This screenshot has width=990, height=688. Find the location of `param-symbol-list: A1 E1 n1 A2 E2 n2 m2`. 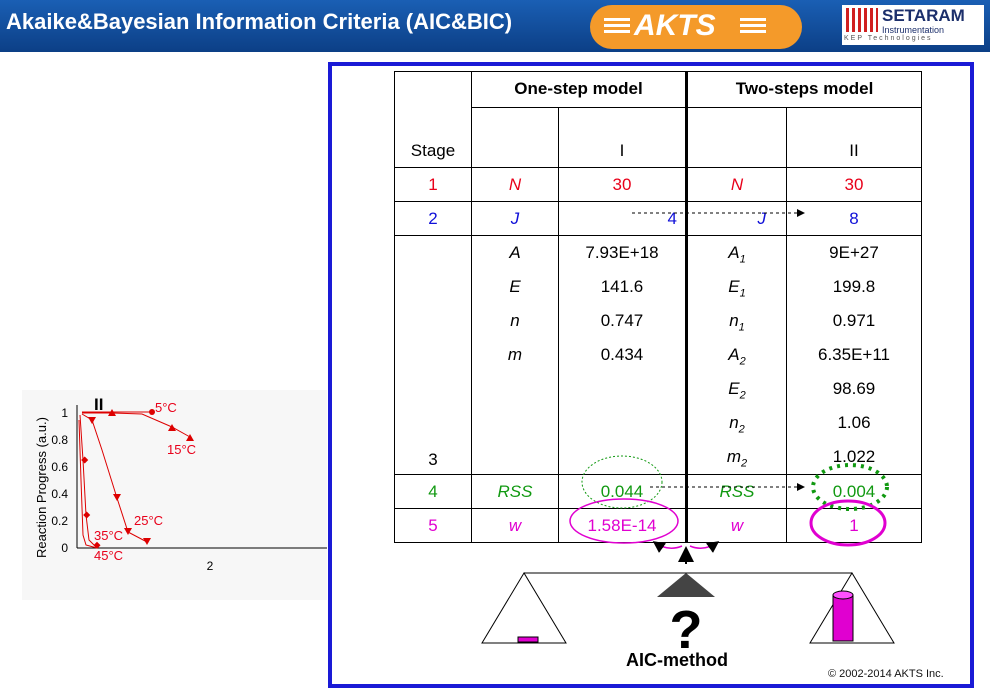

param-symbol-list: A1 E1 n1 A2 E2 n2 m2 is located at coordinates (737, 355).